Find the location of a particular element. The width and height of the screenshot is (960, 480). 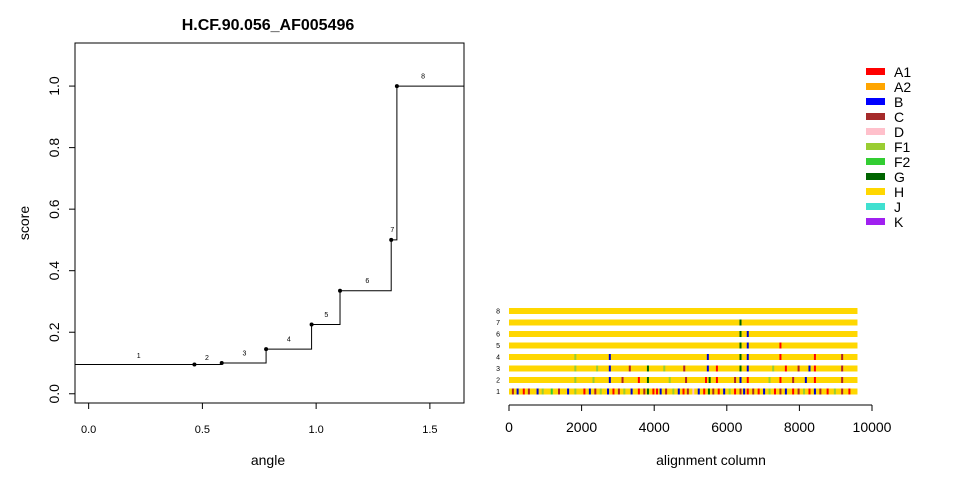

alignment-x-tick-label: 6000 is located at coordinates (726, 427).